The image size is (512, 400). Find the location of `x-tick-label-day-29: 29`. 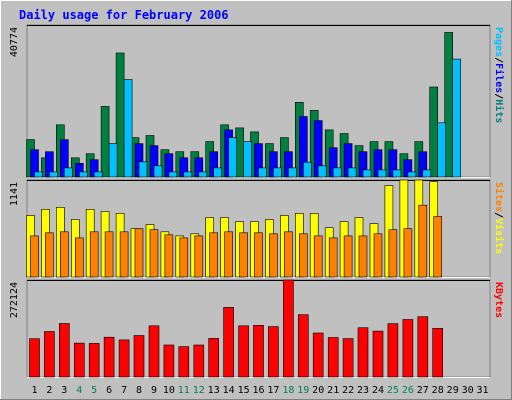

x-tick-label-day-29: 29 is located at coordinates (453, 390).